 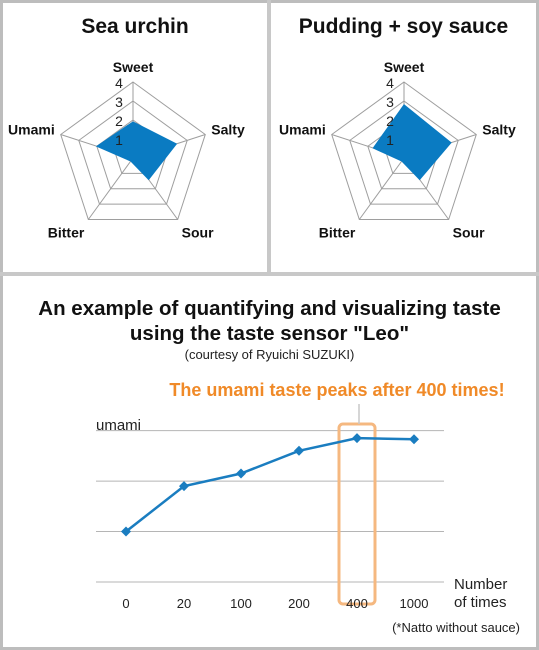 I want to click on y-axis-label: umami, so click(x=118, y=425).